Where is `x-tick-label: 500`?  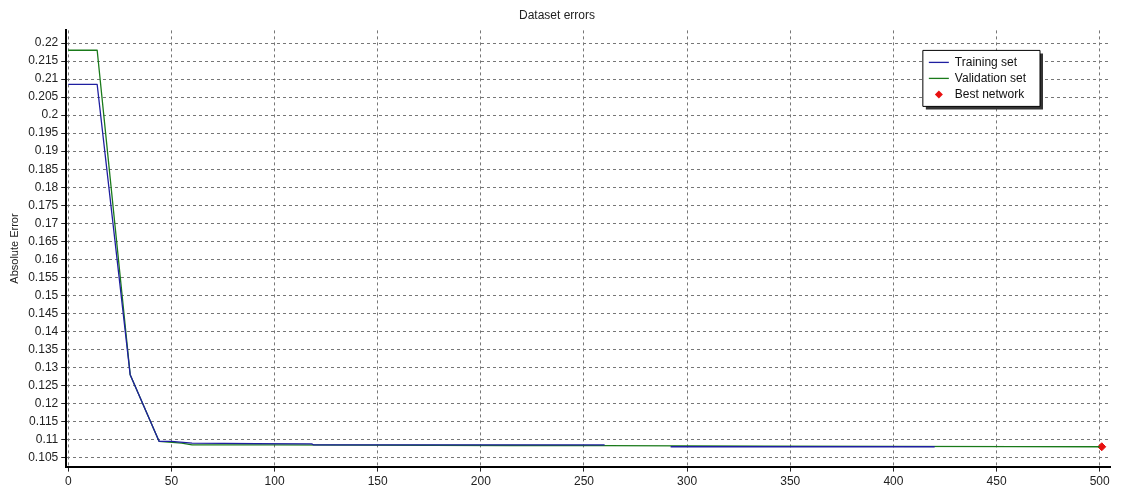 x-tick-label: 500 is located at coordinates (1100, 481).